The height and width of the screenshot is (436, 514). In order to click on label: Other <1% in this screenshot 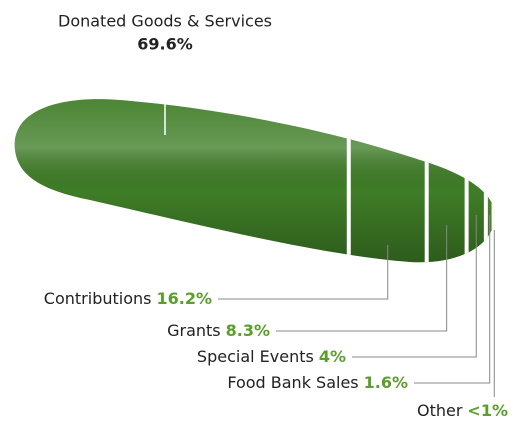, I will do `click(462, 410)`.